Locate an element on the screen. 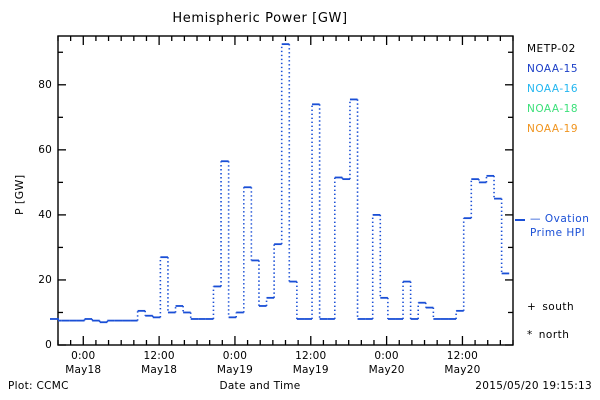 The height and width of the screenshot is (400, 600). legend-item-noaa-18: NOAA-18 is located at coordinates (553, 109).